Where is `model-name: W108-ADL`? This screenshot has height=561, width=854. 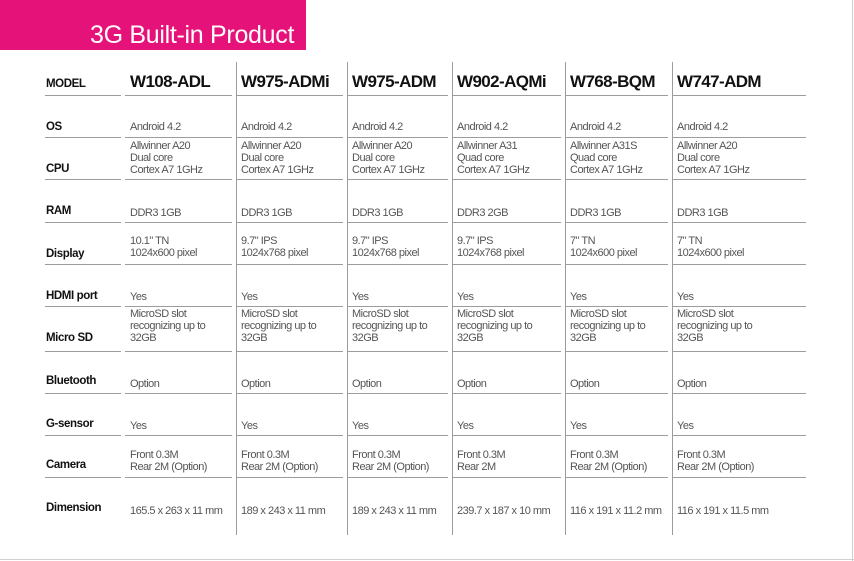
model-name: W108-ADL is located at coordinates (170, 81).